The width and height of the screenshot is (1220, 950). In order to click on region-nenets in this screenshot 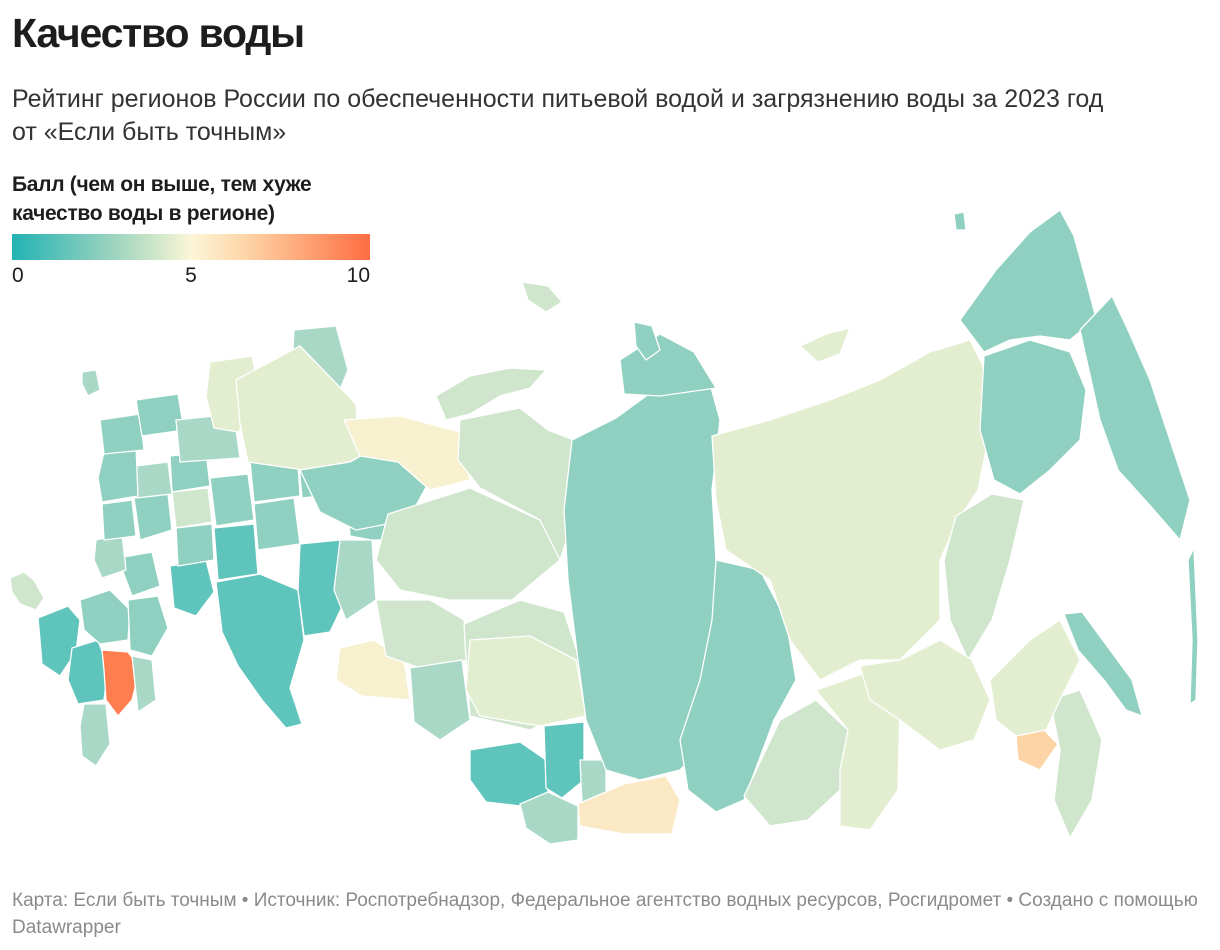, I will do `click(407, 453)`.